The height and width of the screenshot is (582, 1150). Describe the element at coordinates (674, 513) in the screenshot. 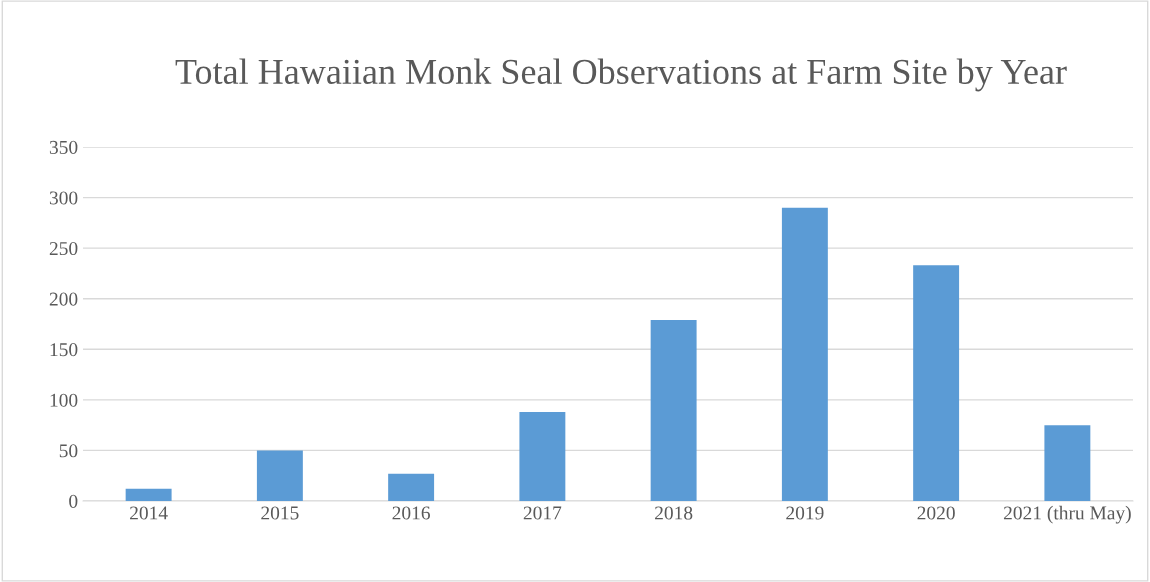

I see `x-tick-label: 2018` at that location.